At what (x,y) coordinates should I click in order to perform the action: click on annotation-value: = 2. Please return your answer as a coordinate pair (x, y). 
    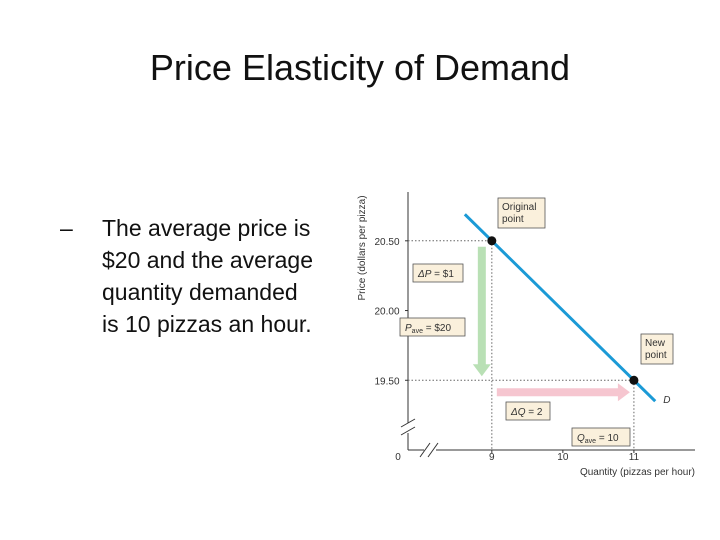
    Looking at the image, I should click on (534, 412).